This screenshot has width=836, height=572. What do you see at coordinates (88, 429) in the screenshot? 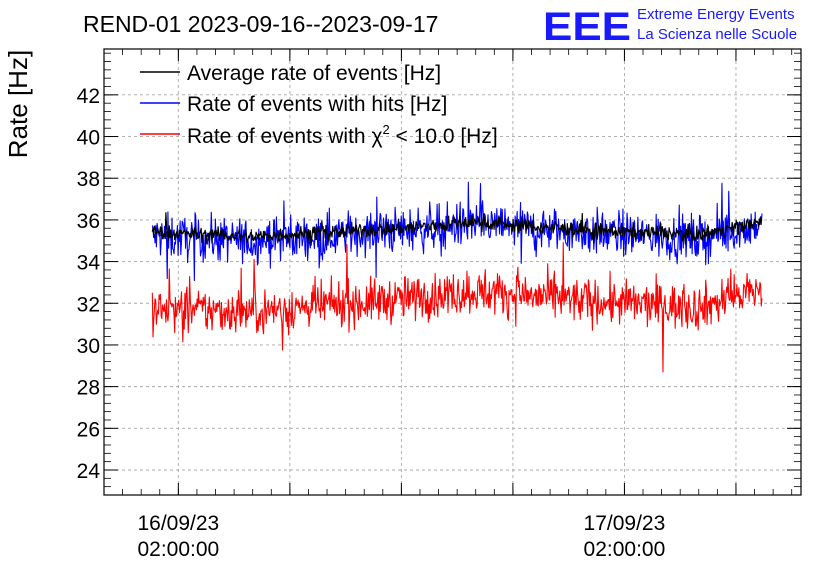
I see `y-tick-label: 26` at bounding box center [88, 429].